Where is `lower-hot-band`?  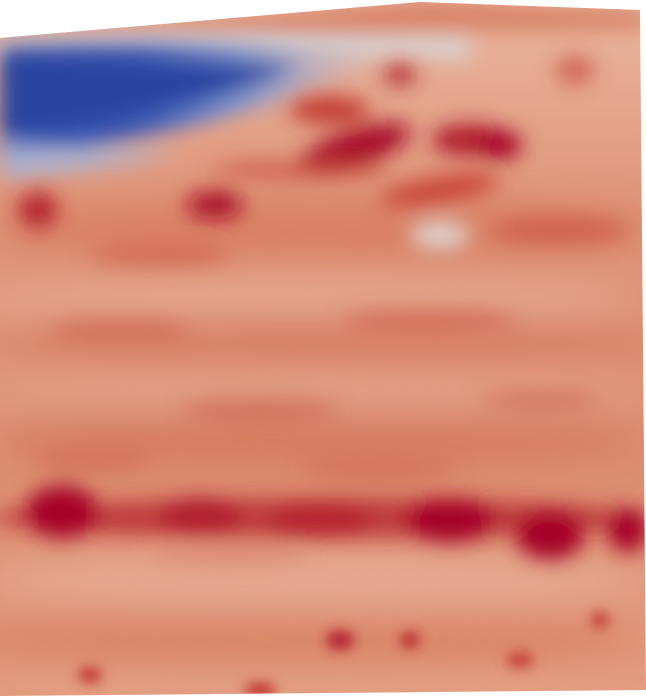 lower-hot-band is located at coordinates (323, 525).